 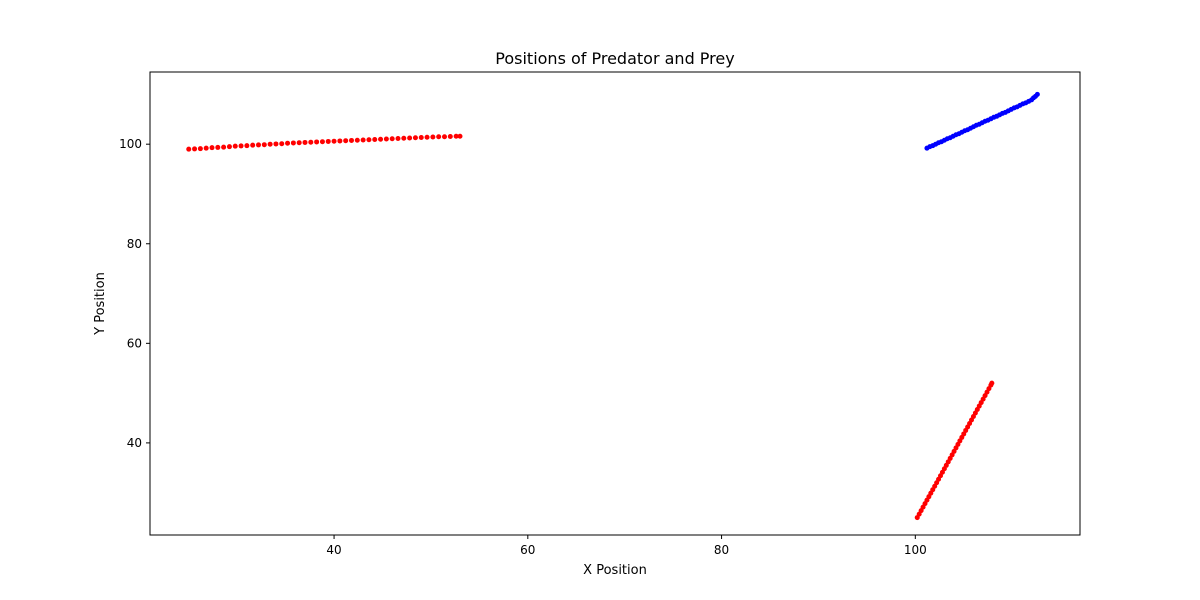 I want to click on y-axis-ticks: 40 60 80 100, so click(x=134, y=293).